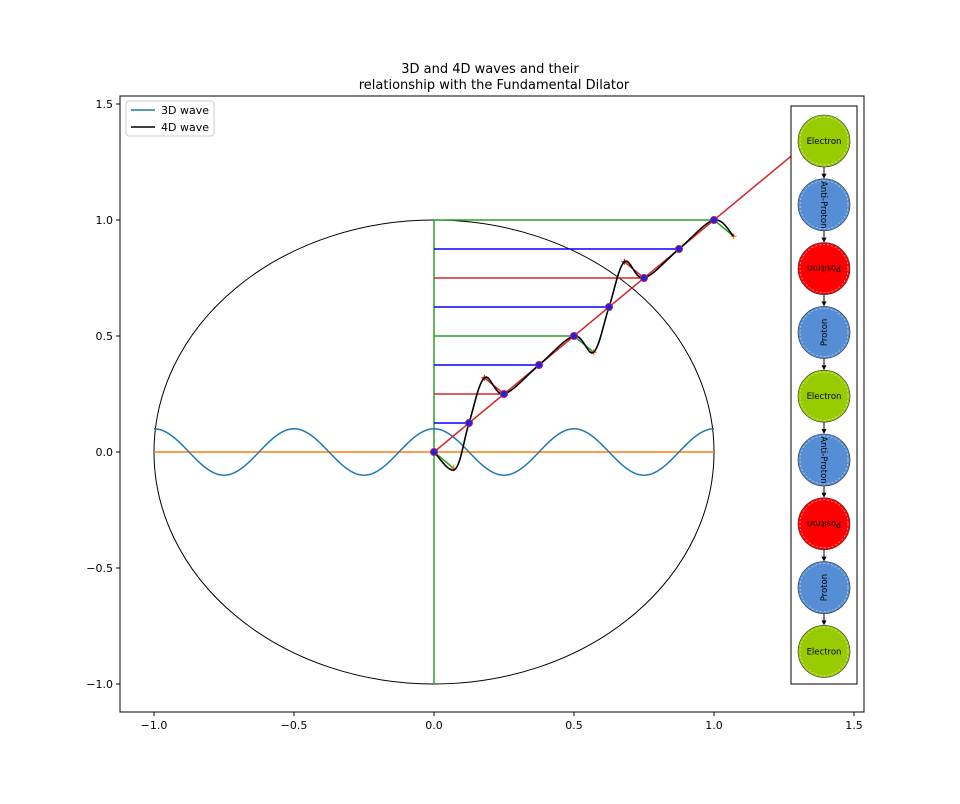 This screenshot has height=804, width=960. Describe the element at coordinates (490, 69) in the screenshot. I see `chart-title-line-1: 3D and 4D waves and their` at that location.